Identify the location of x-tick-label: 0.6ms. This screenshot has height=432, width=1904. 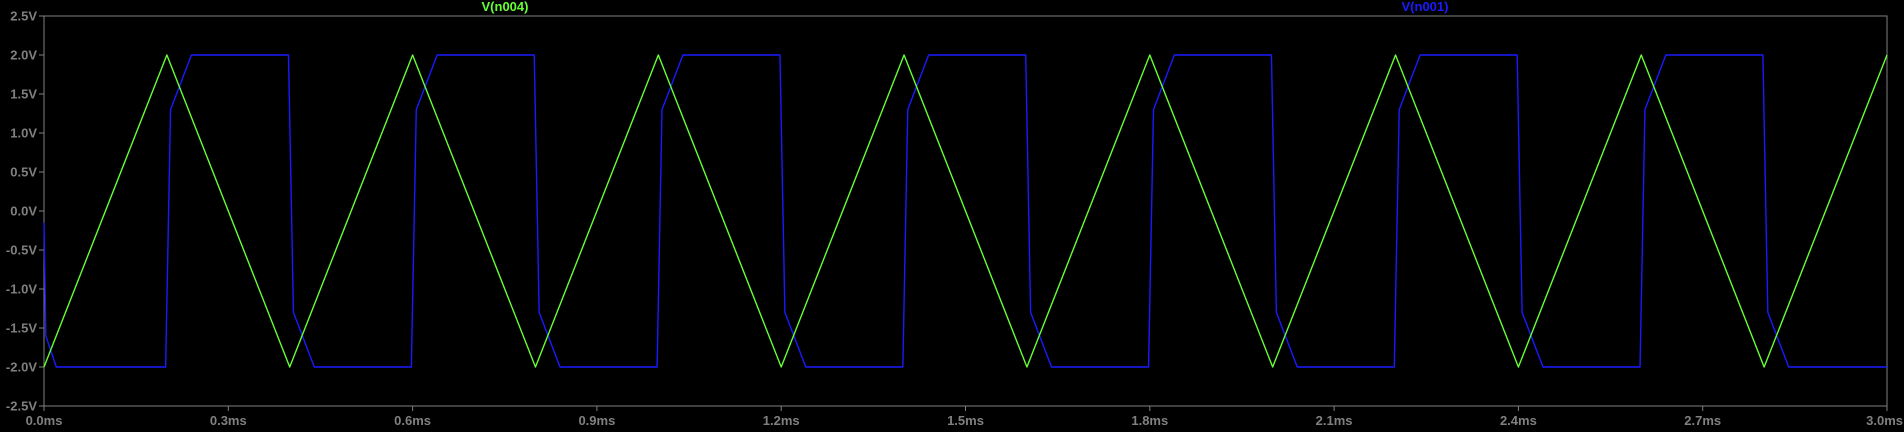
(412, 420).